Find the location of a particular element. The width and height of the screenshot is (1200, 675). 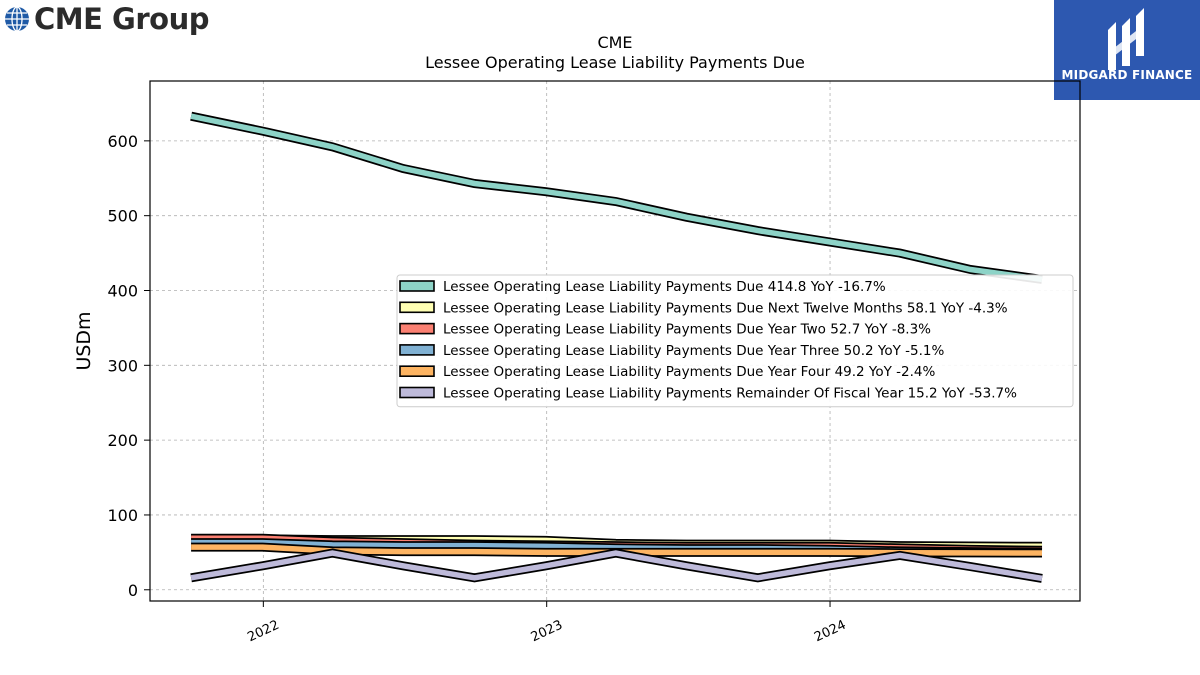

y-tick-label: 0 is located at coordinates (133, 590).